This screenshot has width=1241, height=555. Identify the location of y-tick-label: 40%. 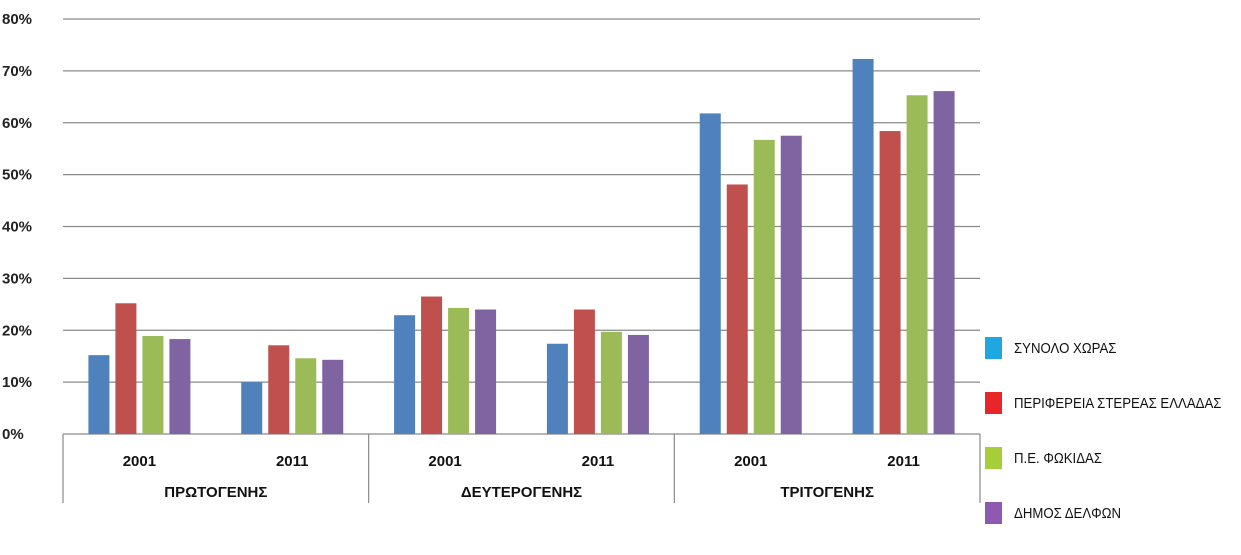
(17, 227).